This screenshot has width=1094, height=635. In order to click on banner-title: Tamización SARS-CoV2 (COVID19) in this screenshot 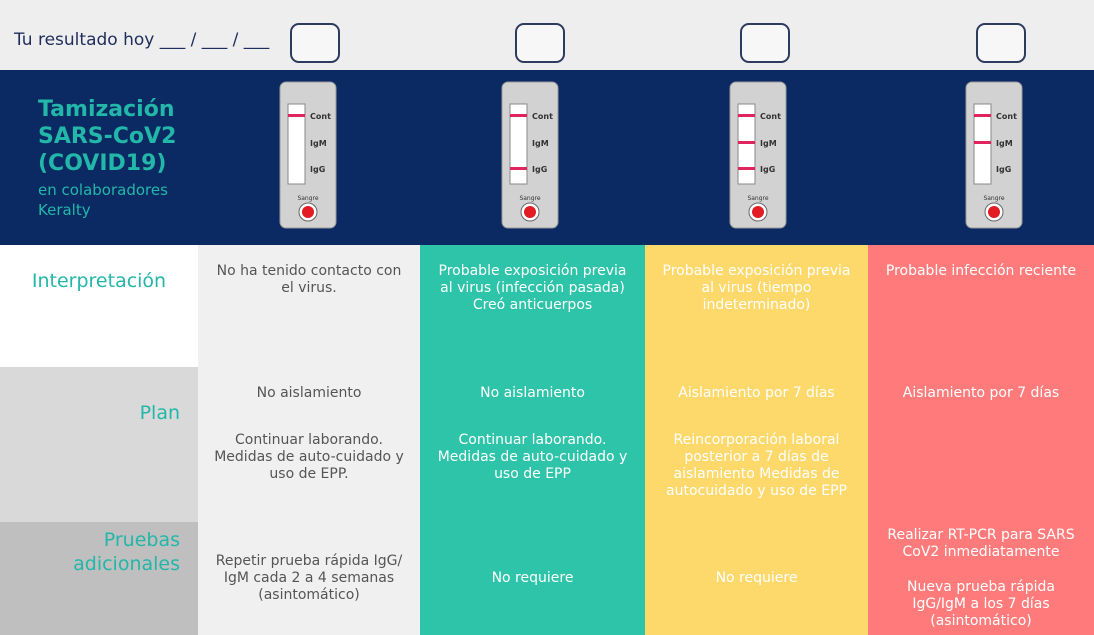, I will do `click(107, 136)`.